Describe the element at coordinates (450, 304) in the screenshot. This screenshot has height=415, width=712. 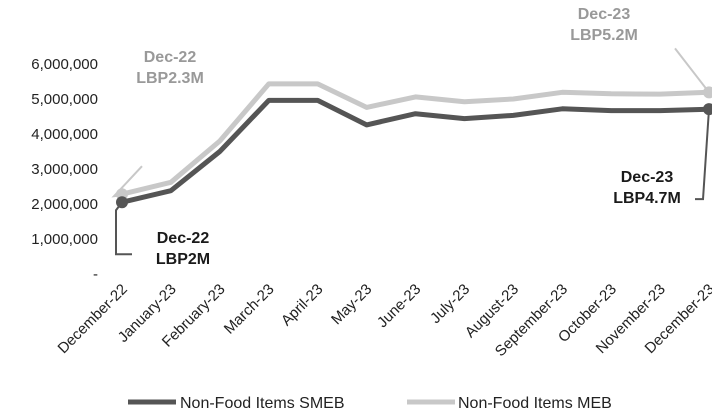
I see `x-tick-label: July-23` at that location.